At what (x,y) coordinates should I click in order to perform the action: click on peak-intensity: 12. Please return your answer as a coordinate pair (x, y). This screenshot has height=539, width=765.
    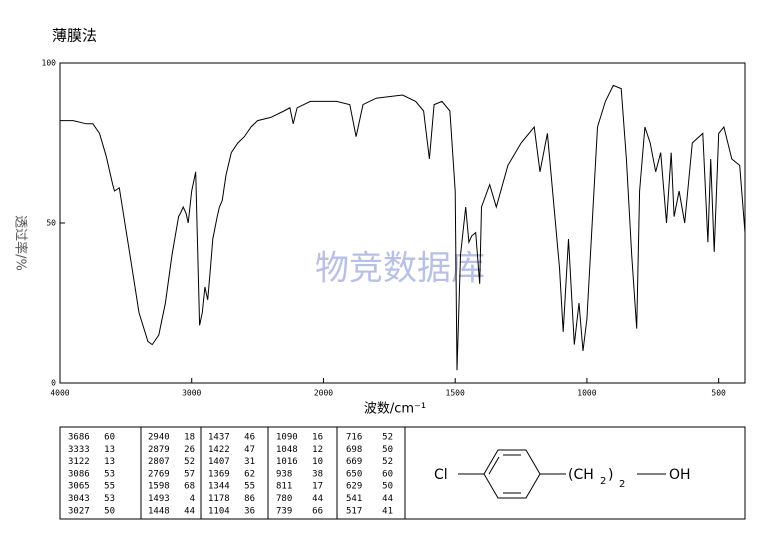
    Looking at the image, I should click on (317, 450).